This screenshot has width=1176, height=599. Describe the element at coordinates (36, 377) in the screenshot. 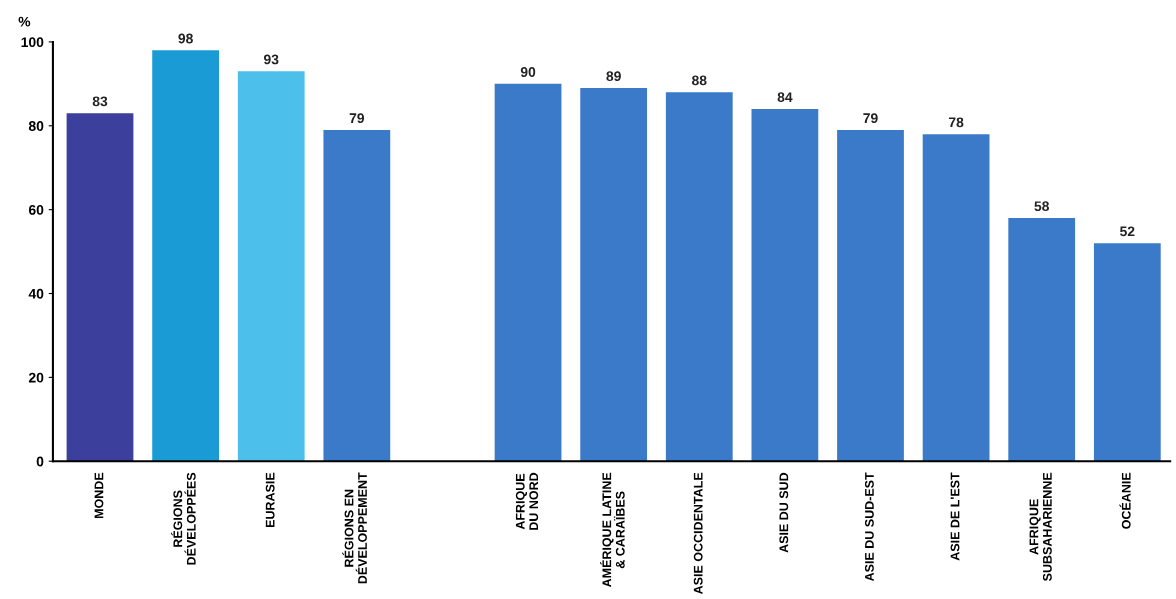

I see `y-tick-label: 20` at that location.